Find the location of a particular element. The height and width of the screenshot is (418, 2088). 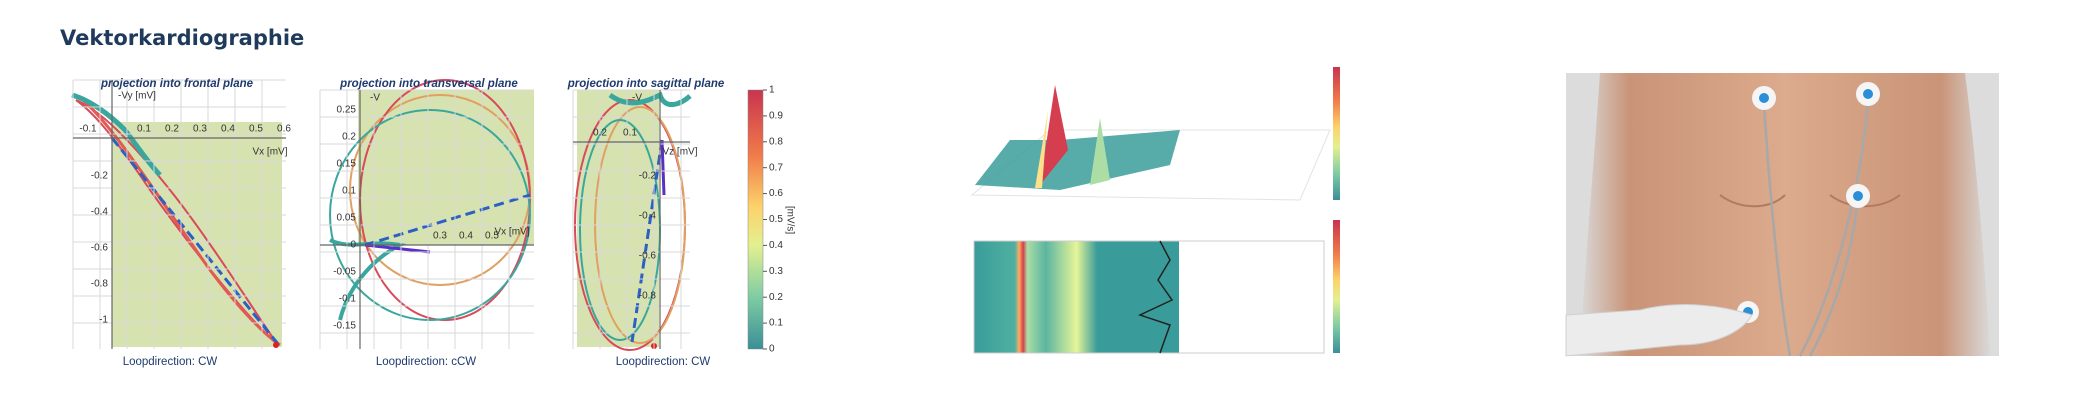

section-title: Vektorkardiographie is located at coordinates (182, 38).